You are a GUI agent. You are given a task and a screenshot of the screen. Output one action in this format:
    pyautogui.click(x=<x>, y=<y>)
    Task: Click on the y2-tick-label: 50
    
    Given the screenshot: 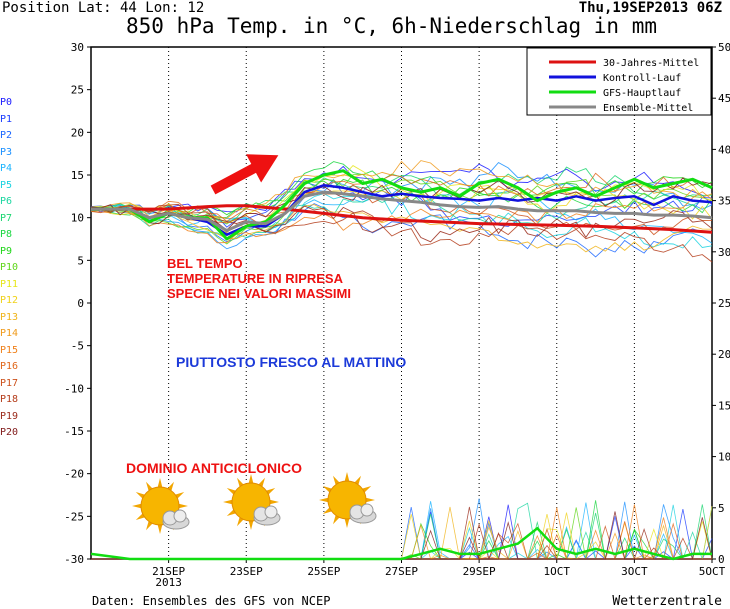 What is the action you would take?
    pyautogui.click(x=724, y=47)
    